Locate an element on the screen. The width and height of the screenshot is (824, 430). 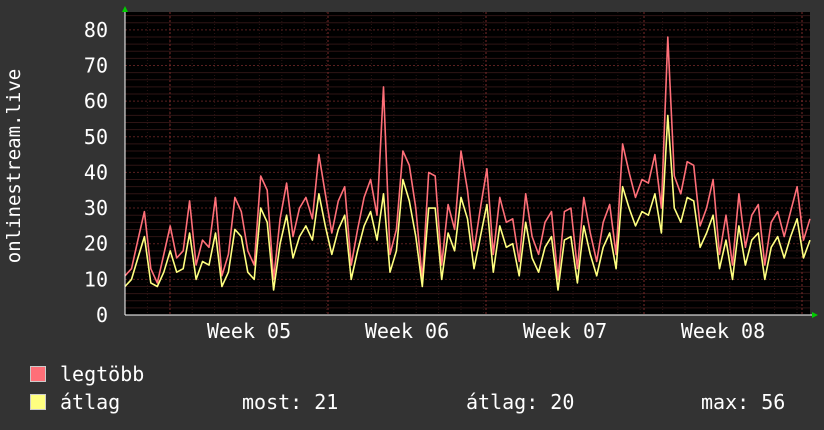
x-tick-label: Week 05 is located at coordinates (249, 331).